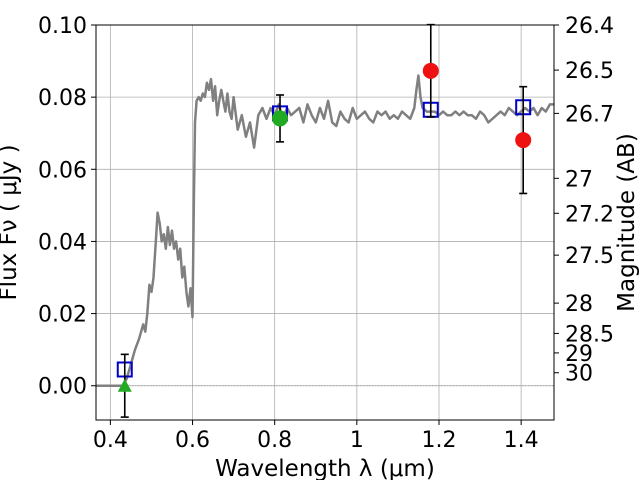 This screenshot has width=640, height=480. Describe the element at coordinates (357, 440) in the screenshot. I see `x-tick-label: 1` at that location.